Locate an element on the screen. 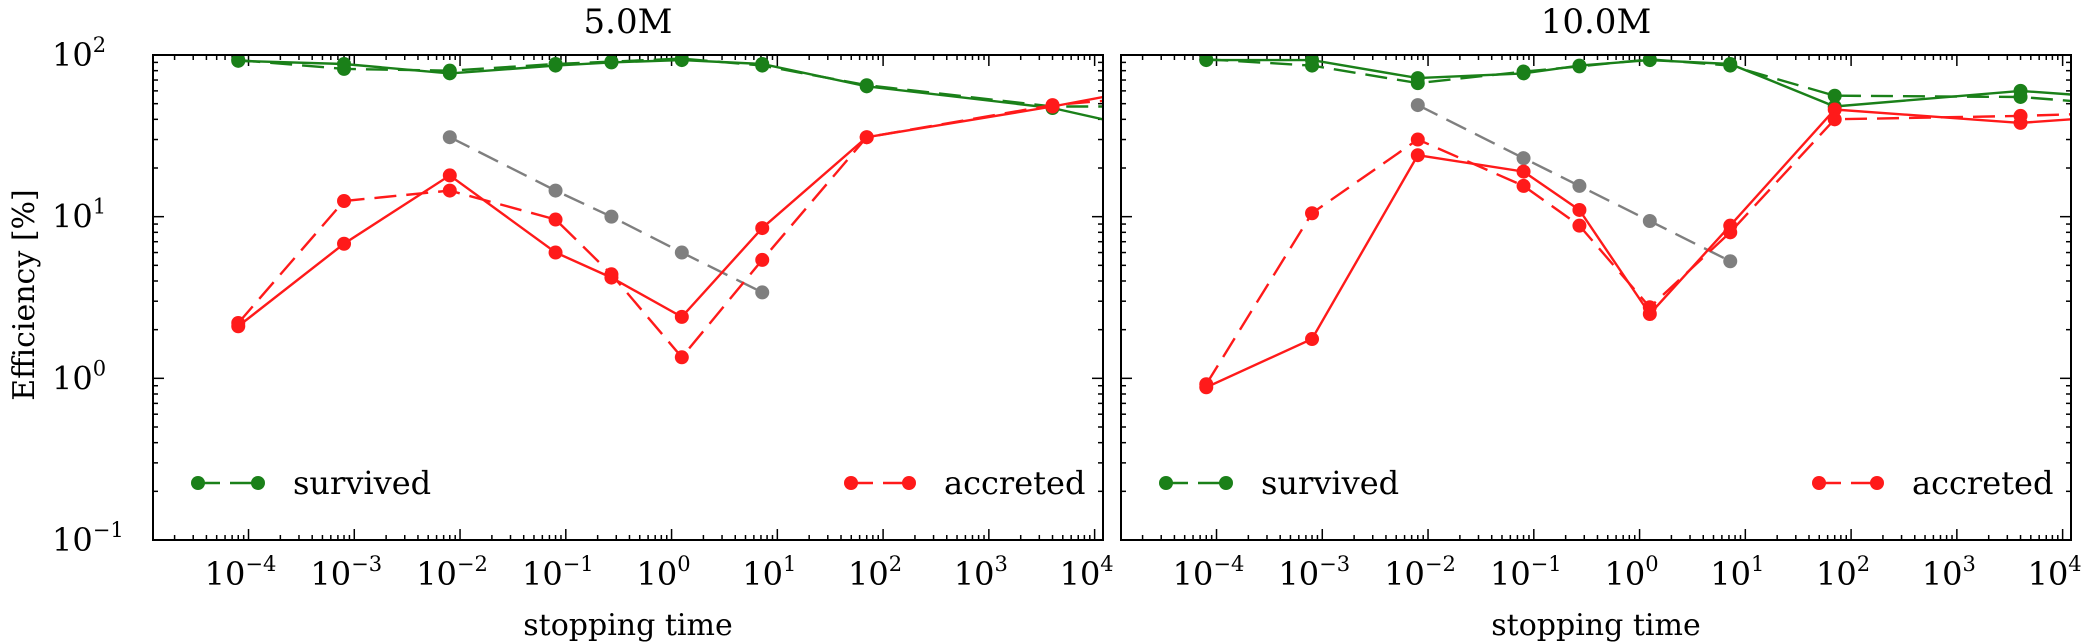  x-tick-exponent: 2 is located at coordinates (1863, 564).